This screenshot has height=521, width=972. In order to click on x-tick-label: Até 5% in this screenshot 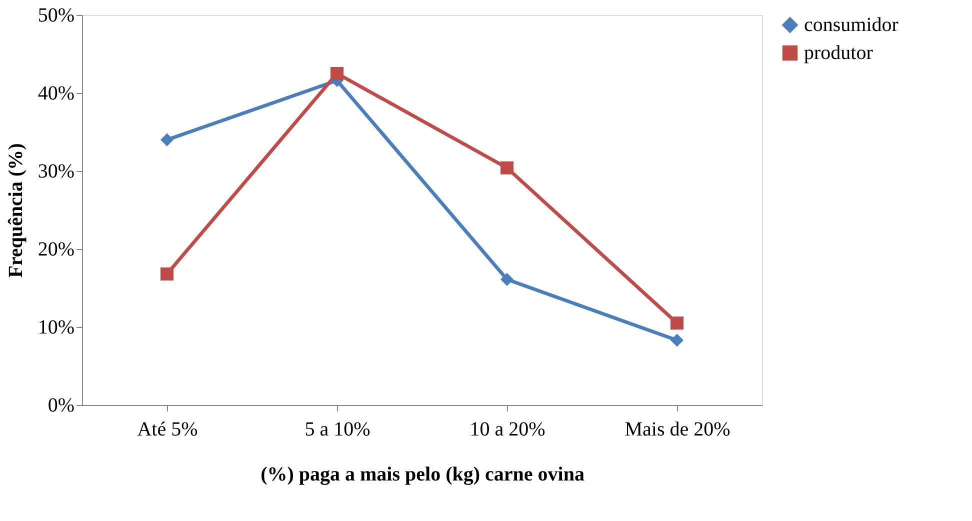, I will do `click(167, 429)`.